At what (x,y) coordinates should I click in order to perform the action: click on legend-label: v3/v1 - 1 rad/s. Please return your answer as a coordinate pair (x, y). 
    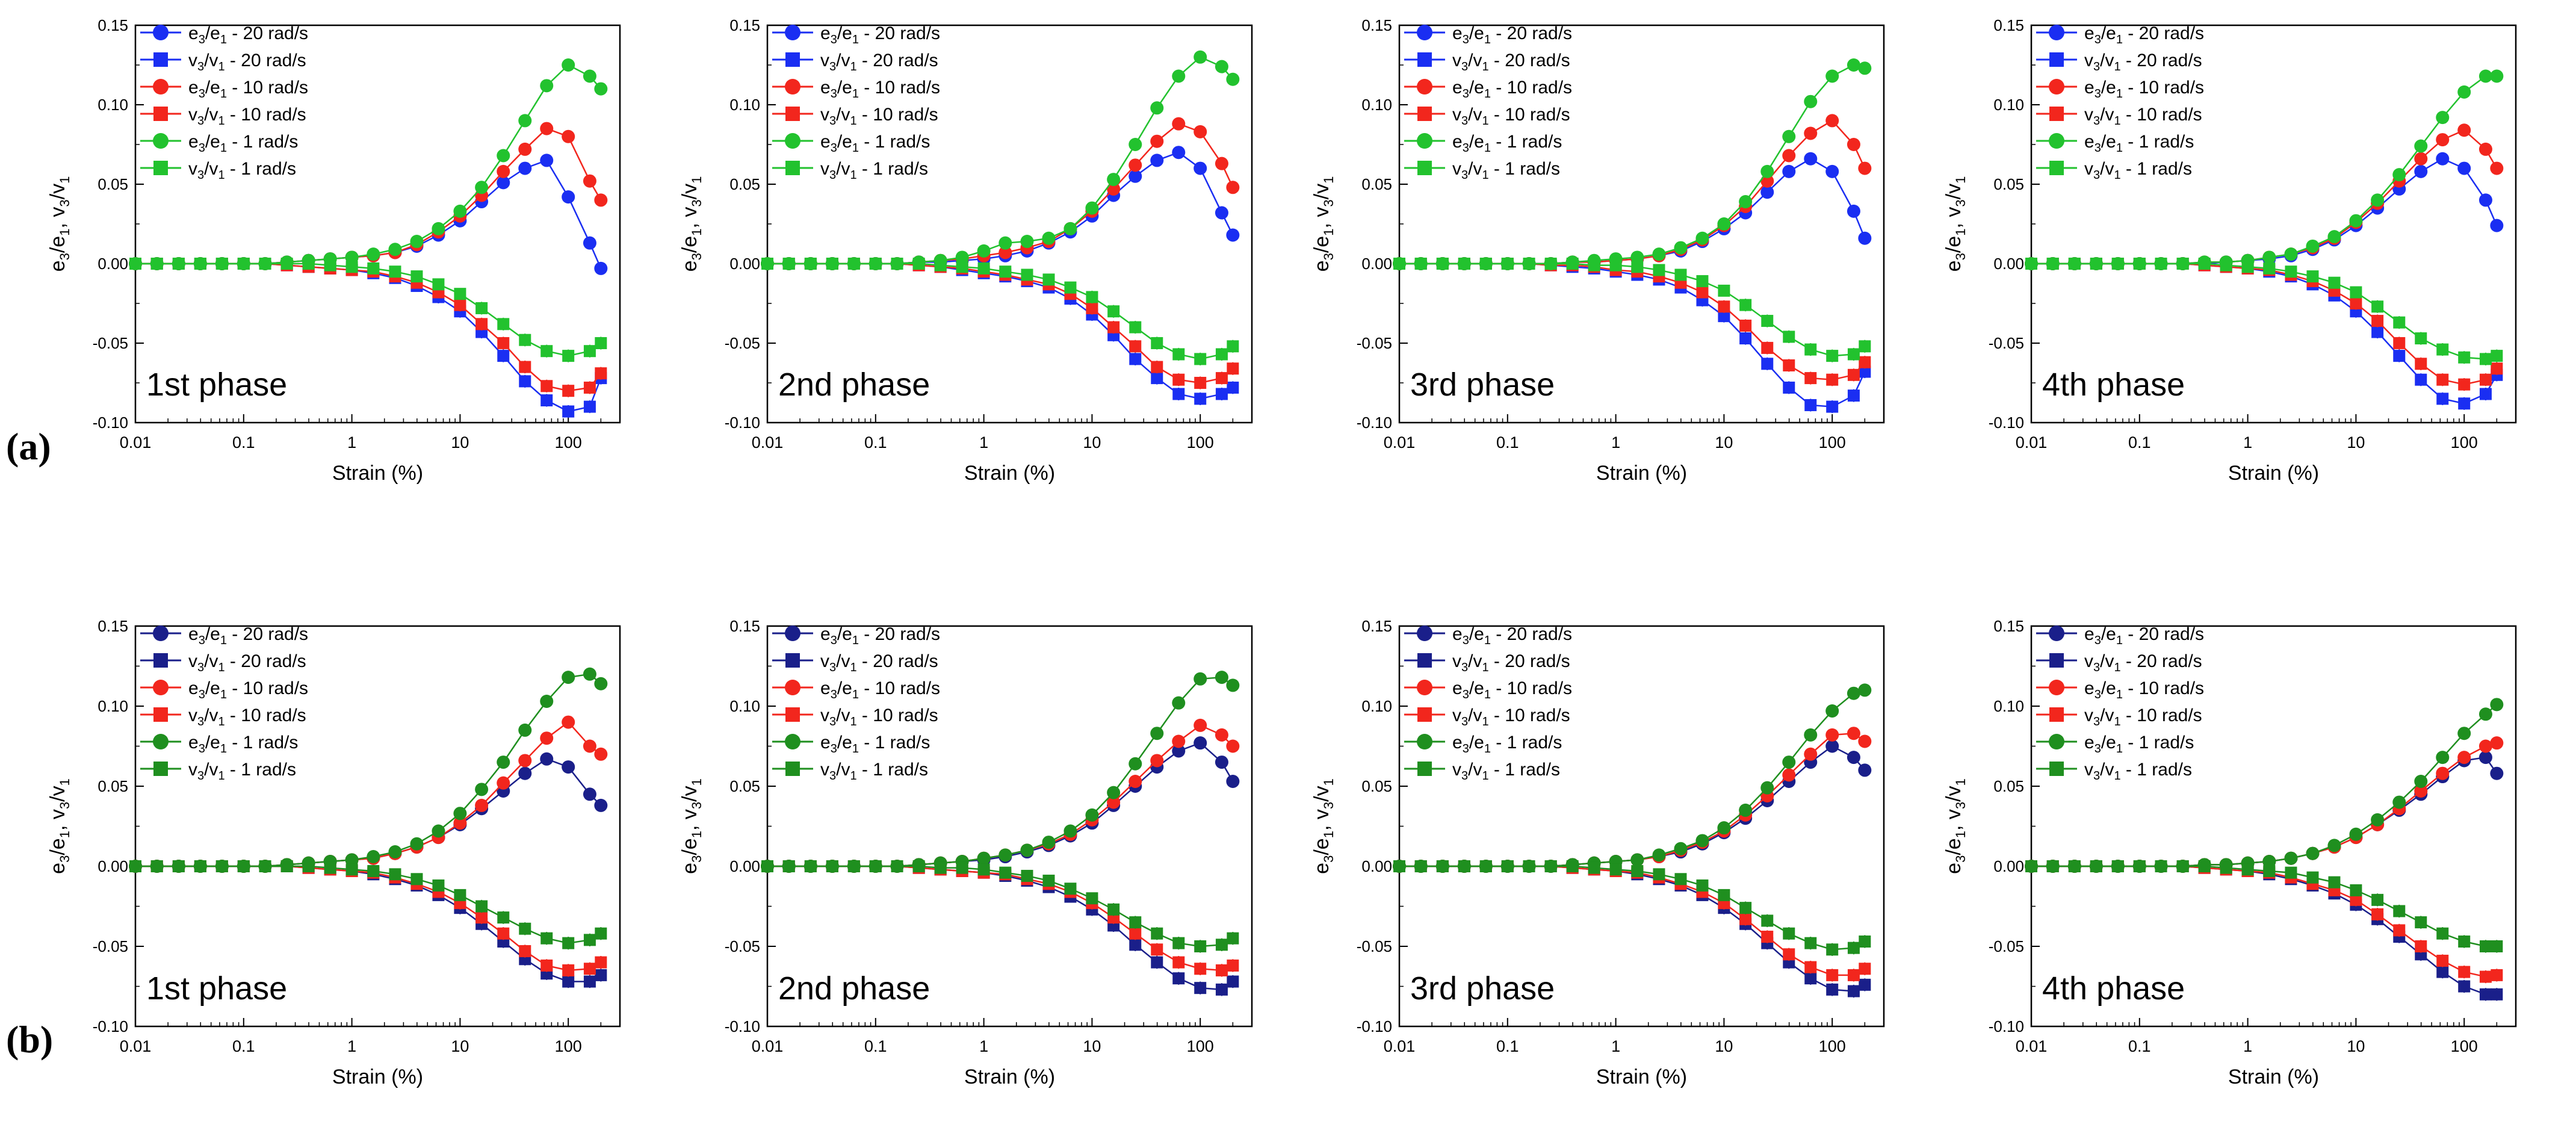
    Looking at the image, I should click on (242, 170).